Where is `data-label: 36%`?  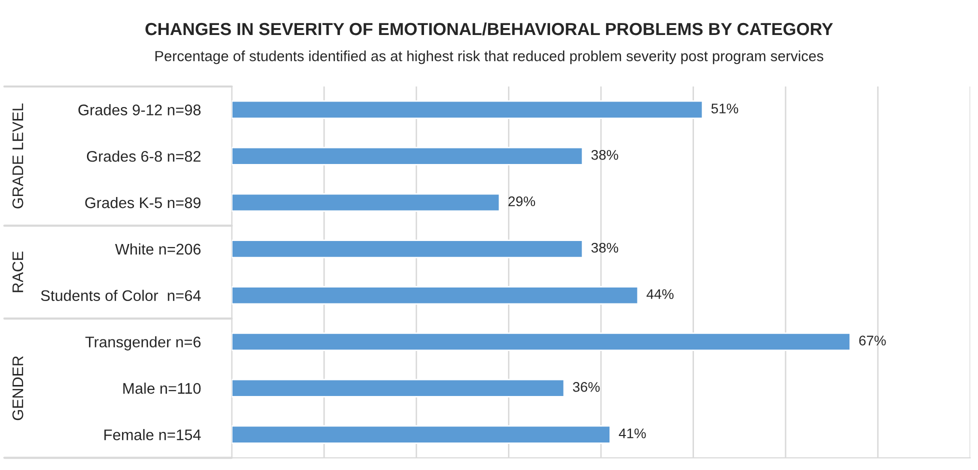 data-label: 36% is located at coordinates (586, 387).